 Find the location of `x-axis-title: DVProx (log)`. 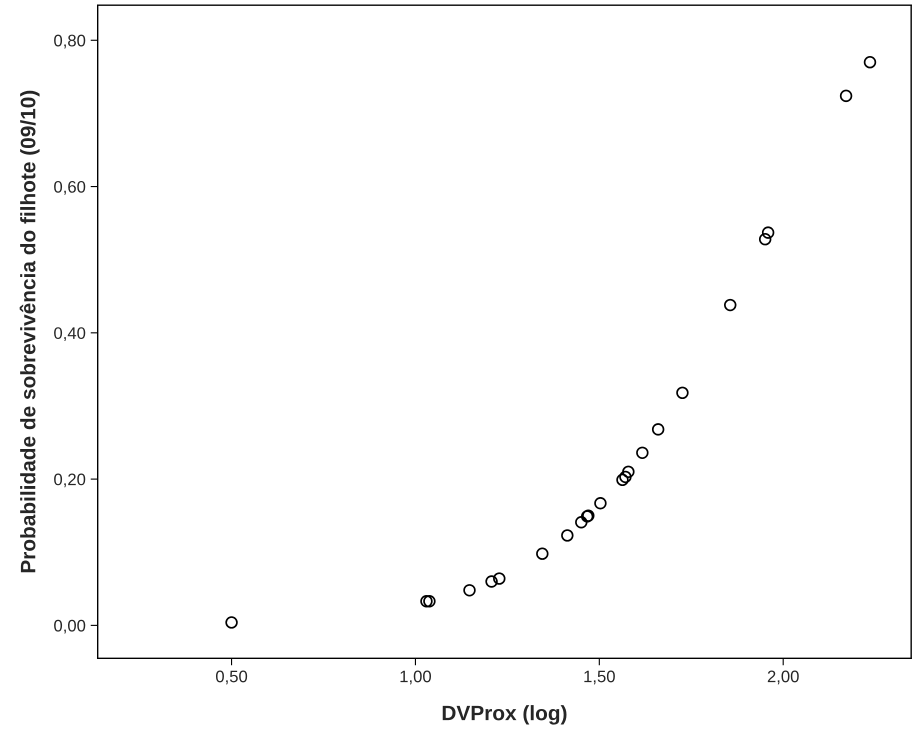

x-axis-title: DVProx (log) is located at coordinates (504, 715).